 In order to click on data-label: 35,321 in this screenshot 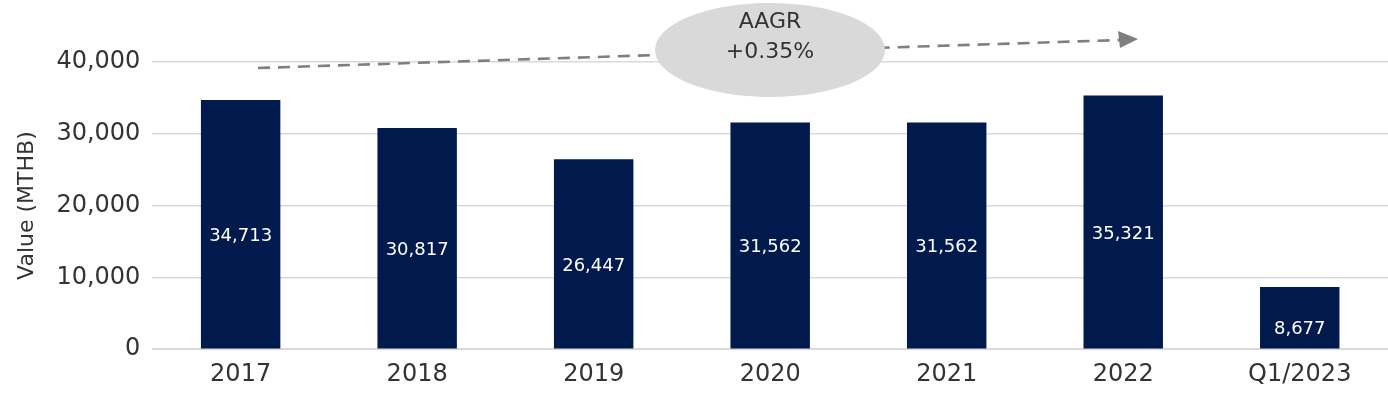, I will do `click(1123, 232)`.